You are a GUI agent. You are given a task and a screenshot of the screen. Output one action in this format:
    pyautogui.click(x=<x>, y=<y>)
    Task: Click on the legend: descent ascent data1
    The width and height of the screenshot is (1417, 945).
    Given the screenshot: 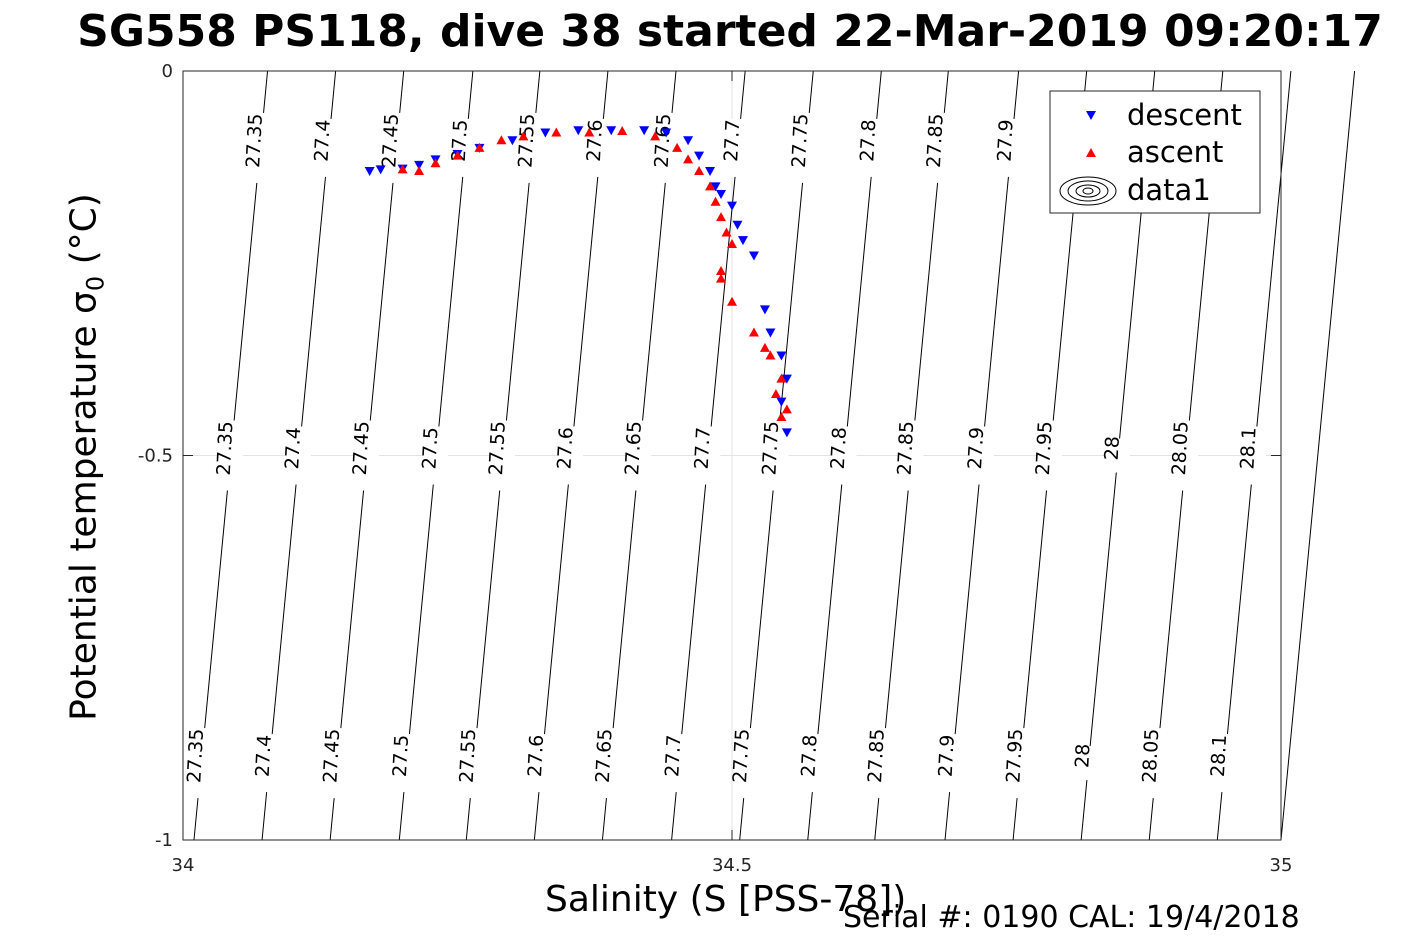 What is the action you would take?
    pyautogui.click(x=1155, y=152)
    